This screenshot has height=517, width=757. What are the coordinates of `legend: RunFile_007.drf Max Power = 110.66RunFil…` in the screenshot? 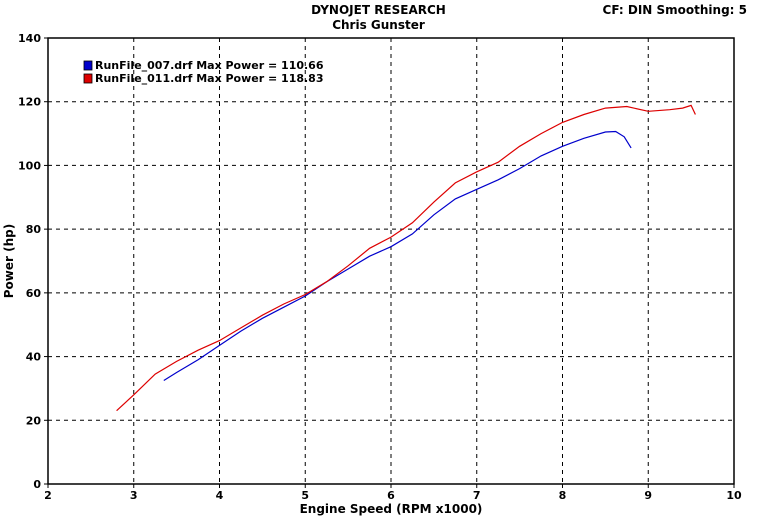 It's located at (203, 72).